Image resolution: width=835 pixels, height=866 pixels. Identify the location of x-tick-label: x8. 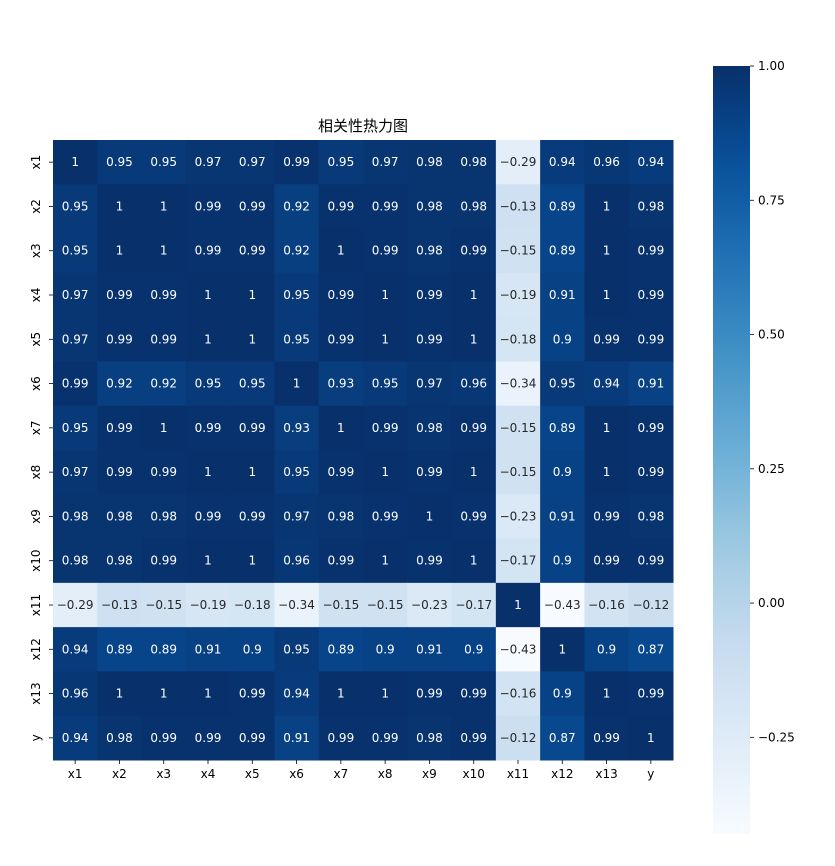
(385, 774).